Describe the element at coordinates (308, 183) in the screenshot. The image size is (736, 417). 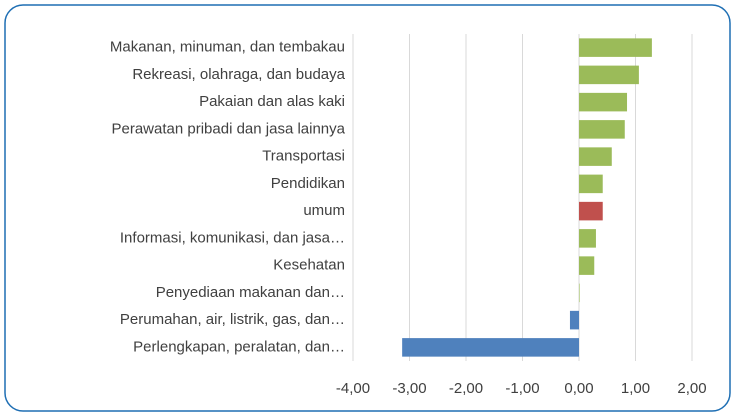
I see `y-tick-label: Pendidikan` at that location.